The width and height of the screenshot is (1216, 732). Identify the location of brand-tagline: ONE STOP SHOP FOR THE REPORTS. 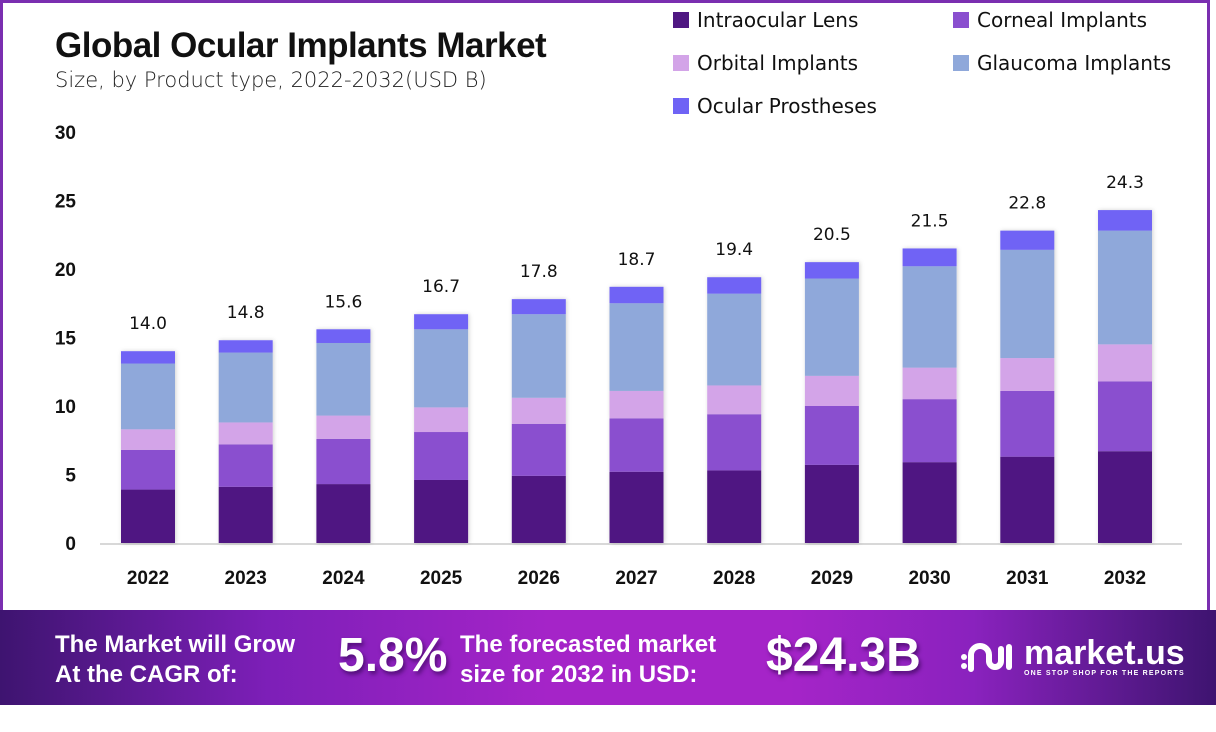
(1104, 673).